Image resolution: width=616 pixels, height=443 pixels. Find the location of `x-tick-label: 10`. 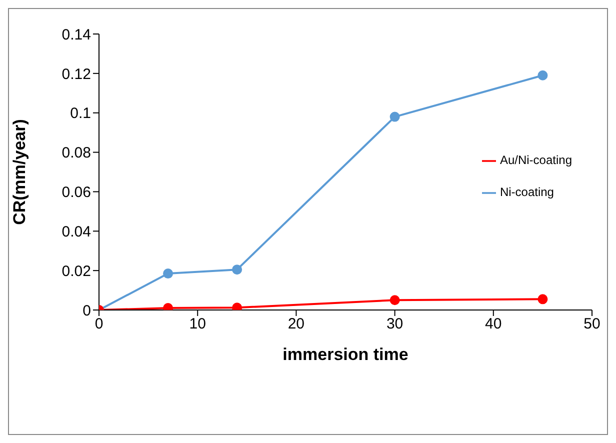

x-tick-label: 10 is located at coordinates (197, 324).